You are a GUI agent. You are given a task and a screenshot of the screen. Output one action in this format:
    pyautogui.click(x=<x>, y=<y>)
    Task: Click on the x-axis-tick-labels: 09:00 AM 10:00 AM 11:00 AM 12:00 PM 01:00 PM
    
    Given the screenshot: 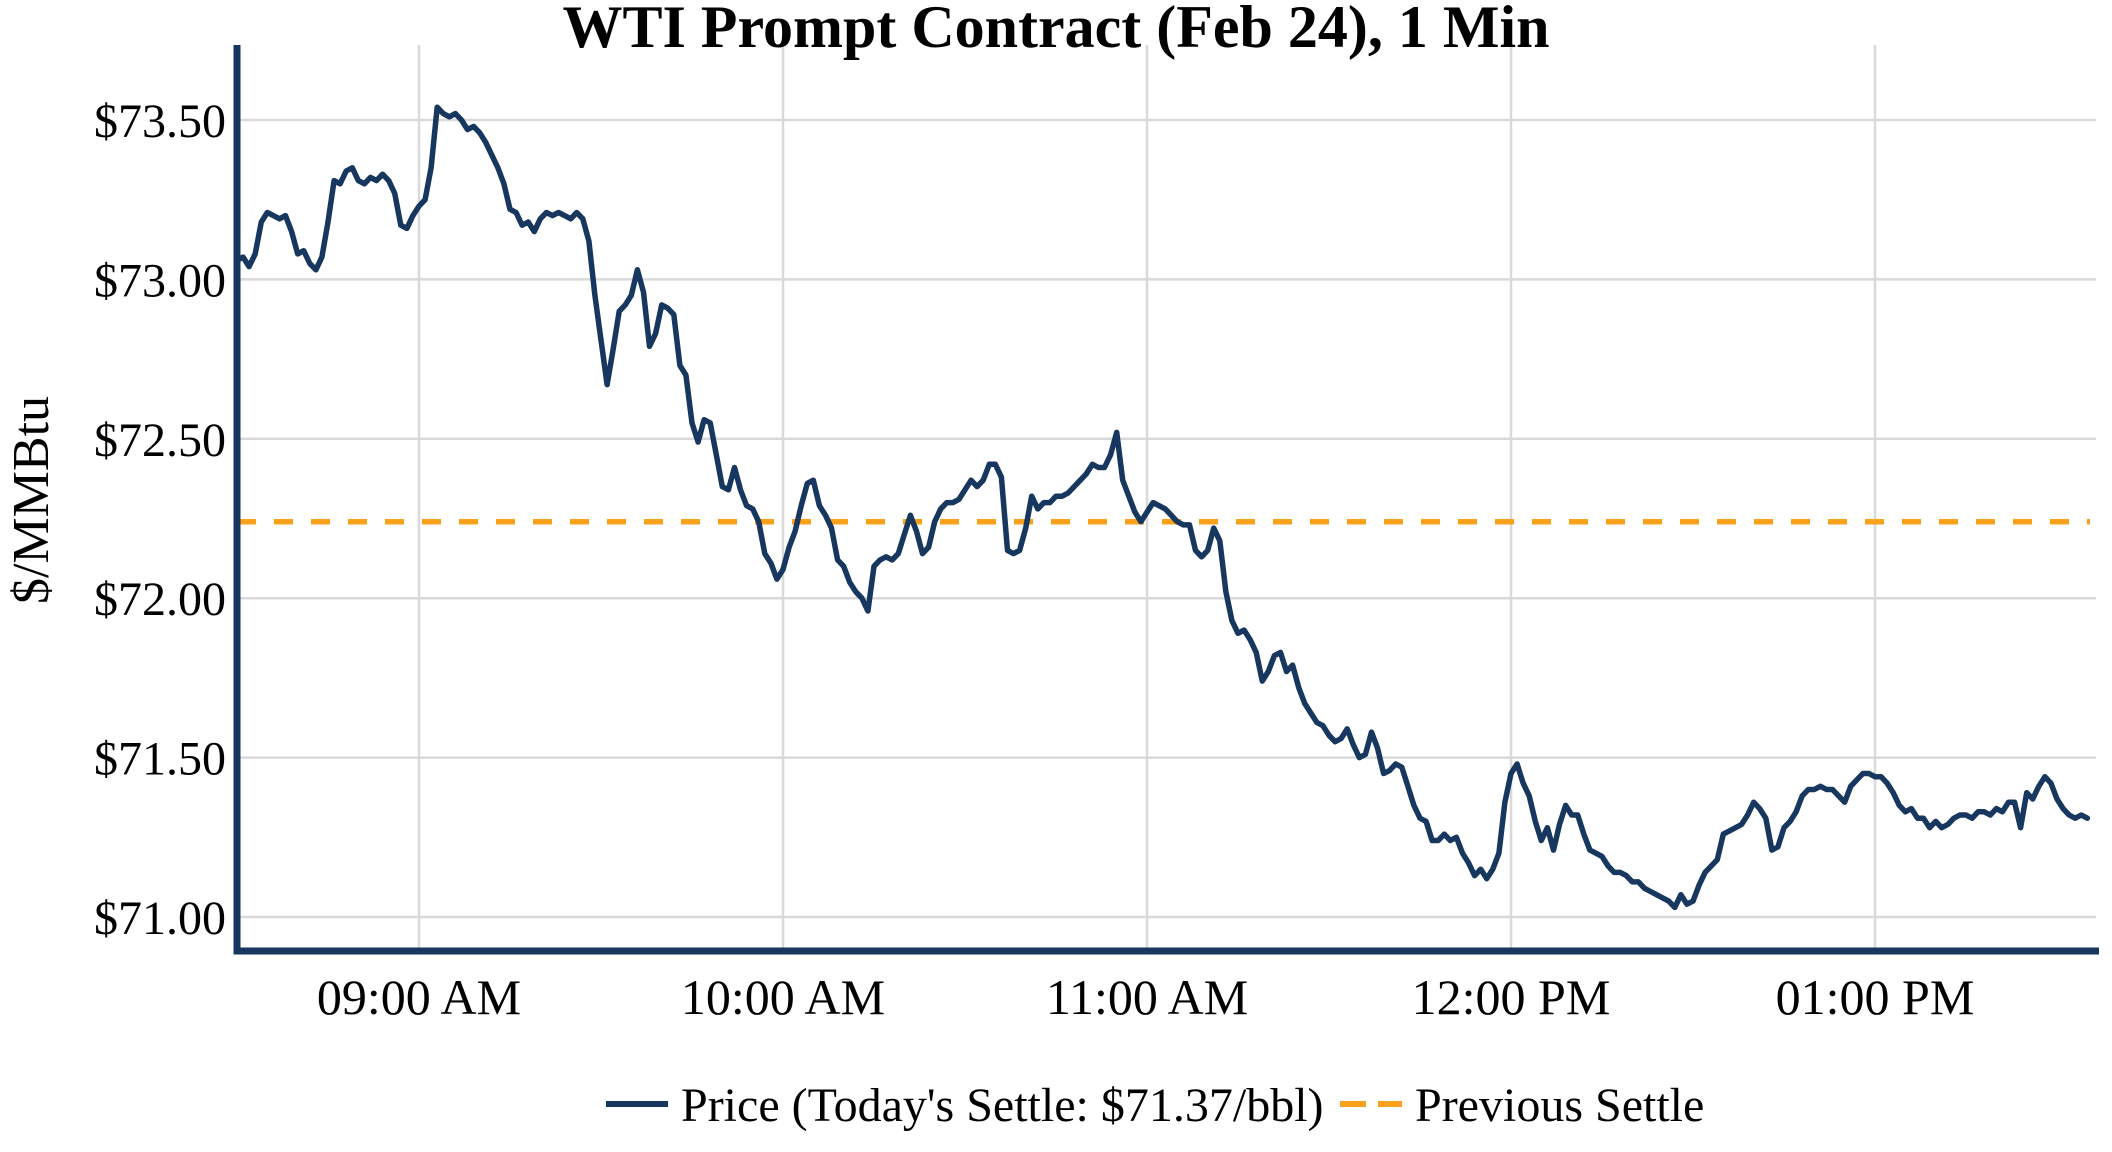 What is the action you would take?
    pyautogui.click(x=1145, y=997)
    